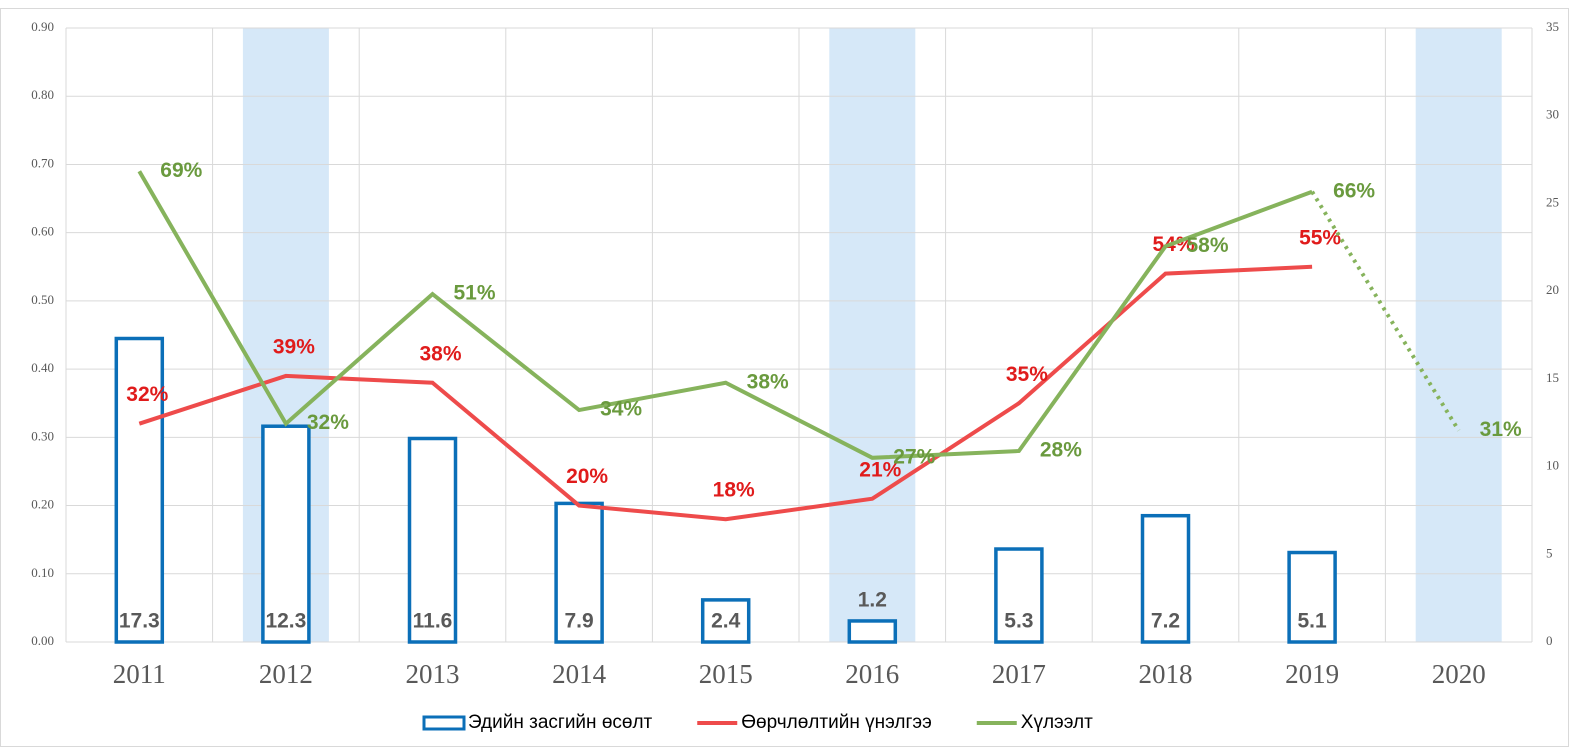 This screenshot has width=1570, height=748. I want to click on y2-tick-label: 5, so click(1549, 552).